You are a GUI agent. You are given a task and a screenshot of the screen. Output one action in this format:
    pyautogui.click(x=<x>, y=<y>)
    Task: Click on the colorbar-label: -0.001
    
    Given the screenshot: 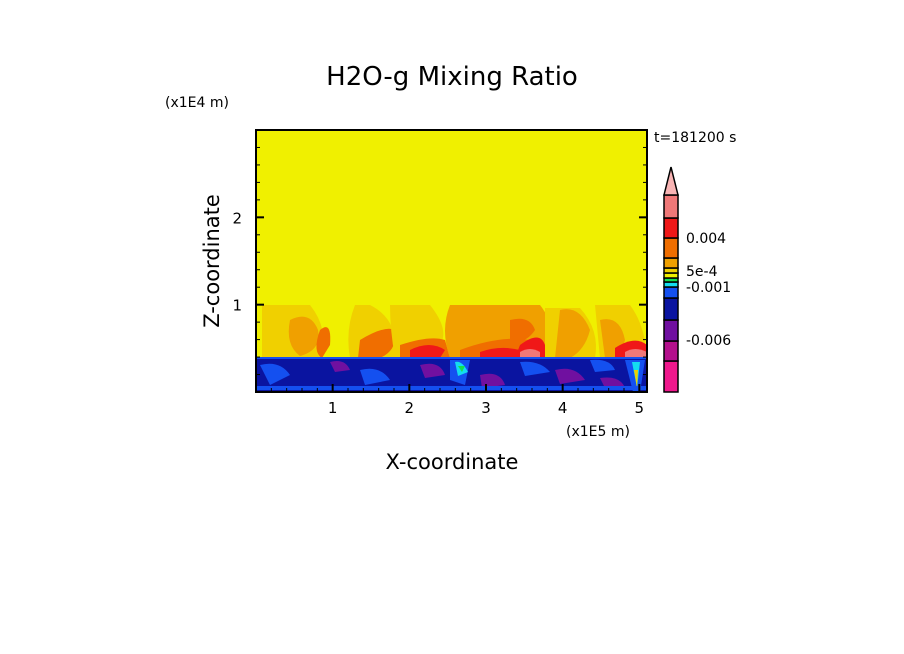 What is the action you would take?
    pyautogui.click(x=708, y=288)
    